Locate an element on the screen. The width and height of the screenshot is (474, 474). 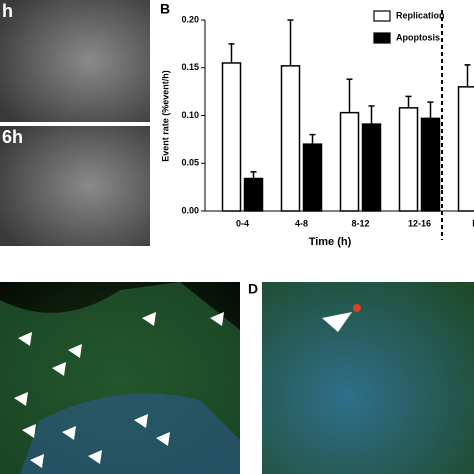
image-label: h is located at coordinates (7, 11).